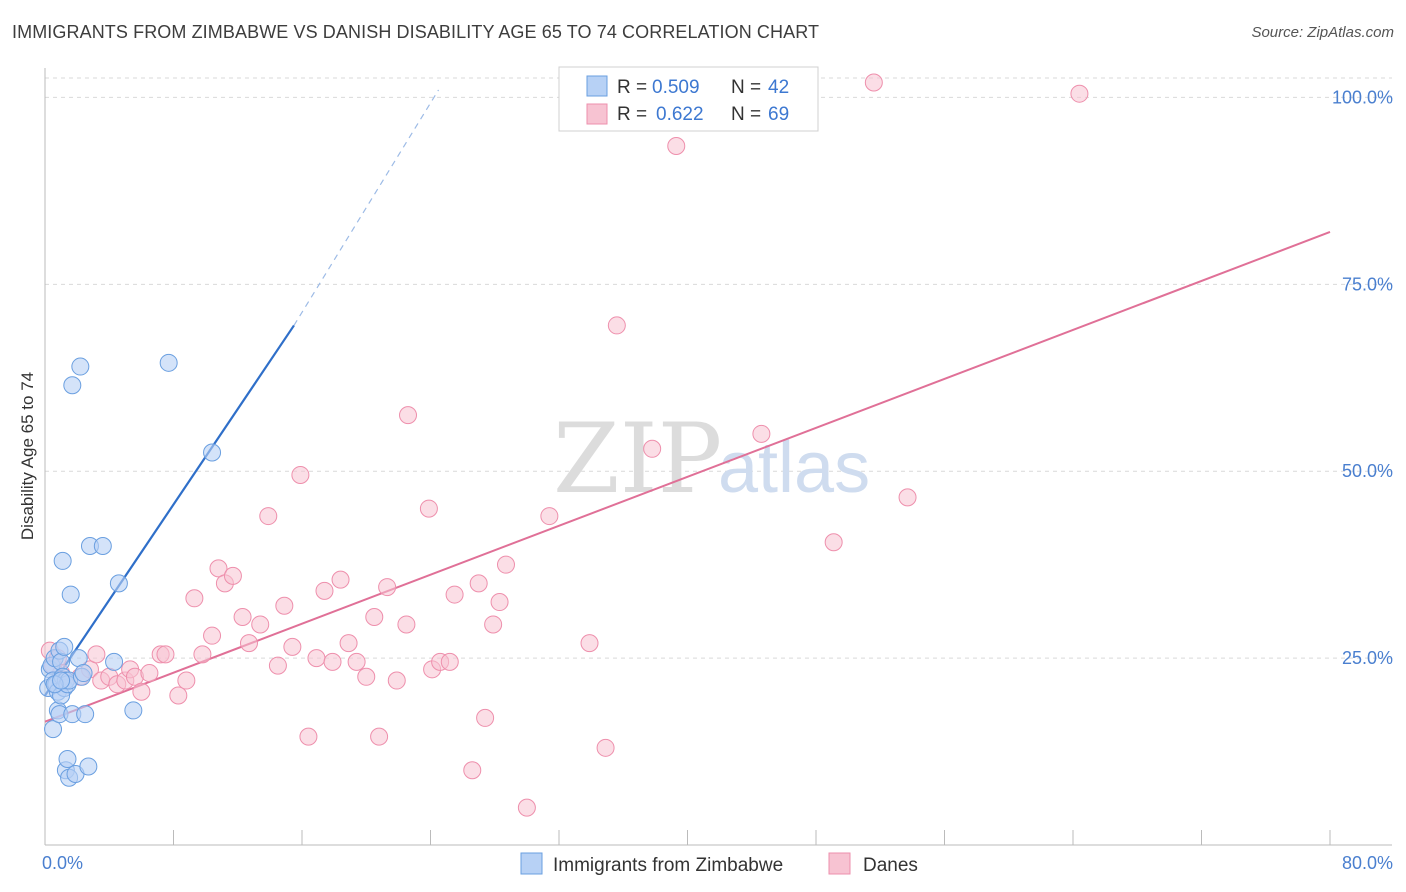 This screenshot has width=1406, height=892. Describe the element at coordinates (1367, 658) in the screenshot. I see `y-tick-label: 25.0%` at that location.